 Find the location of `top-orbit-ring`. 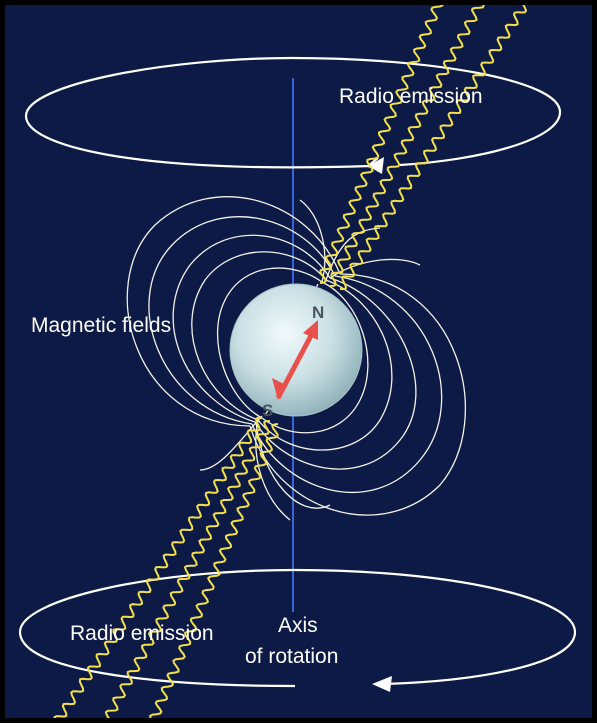

top-orbit-ring is located at coordinates (293, 112).